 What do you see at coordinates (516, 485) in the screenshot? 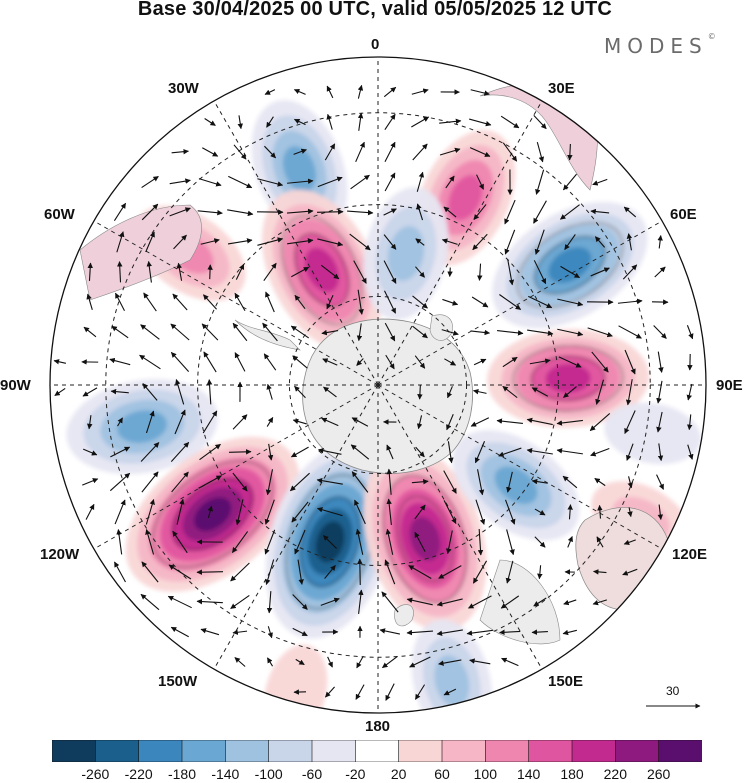
I see `low-6-anomaly` at bounding box center [516, 485].